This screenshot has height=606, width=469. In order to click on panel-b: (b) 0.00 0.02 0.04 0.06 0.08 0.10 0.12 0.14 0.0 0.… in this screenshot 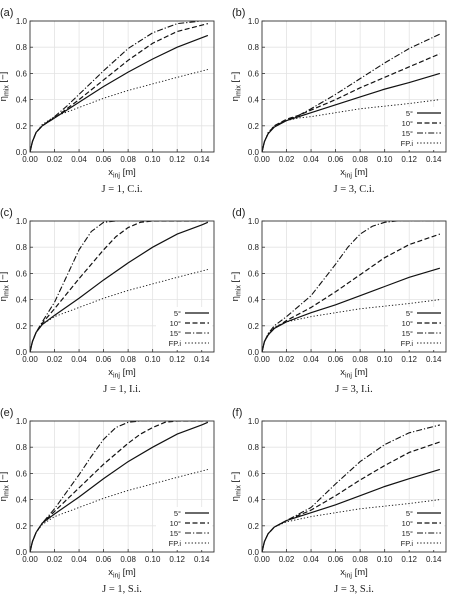, I will do `click(338, 101)`.